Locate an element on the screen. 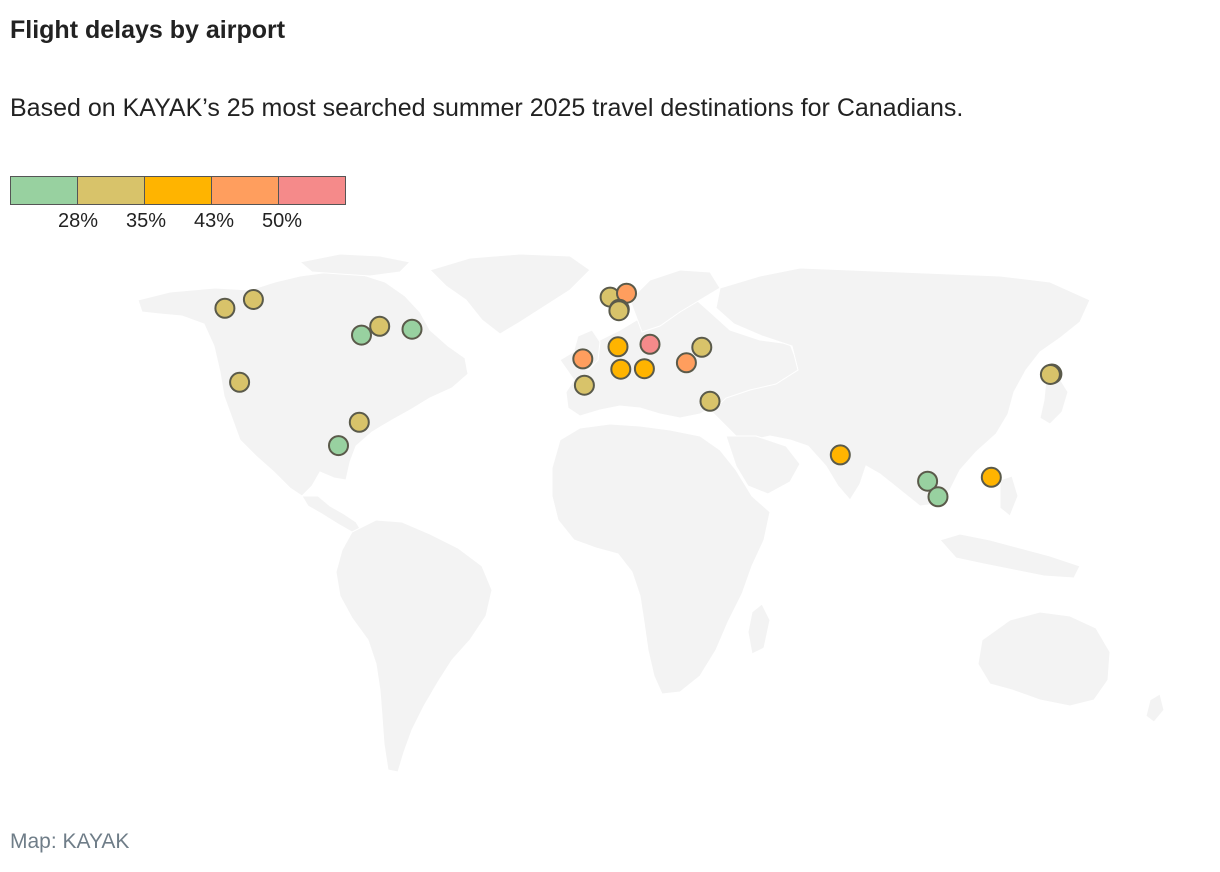 Image resolution: width=1220 pixels, height=872 pixels. landmass-asia is located at coordinates (901, 387).